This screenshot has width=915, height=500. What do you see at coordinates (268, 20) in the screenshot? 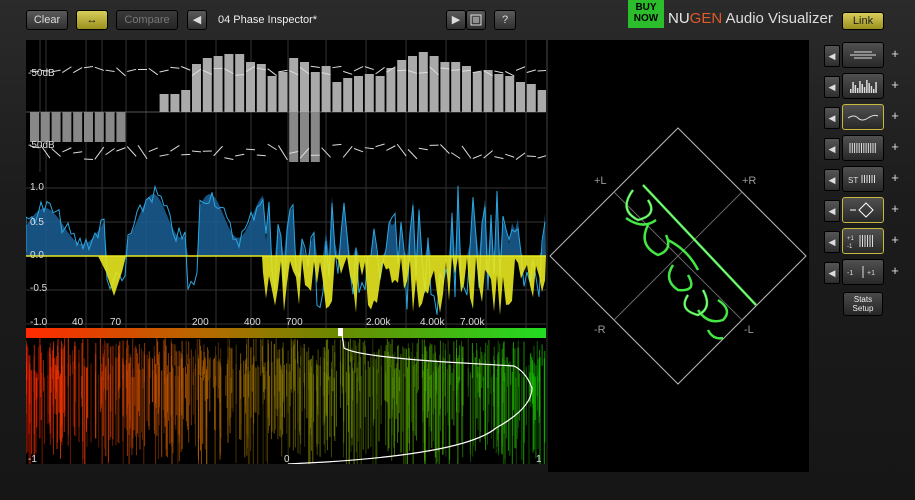
I see `preset-name: 04 Phase Inspector*` at bounding box center [268, 20].